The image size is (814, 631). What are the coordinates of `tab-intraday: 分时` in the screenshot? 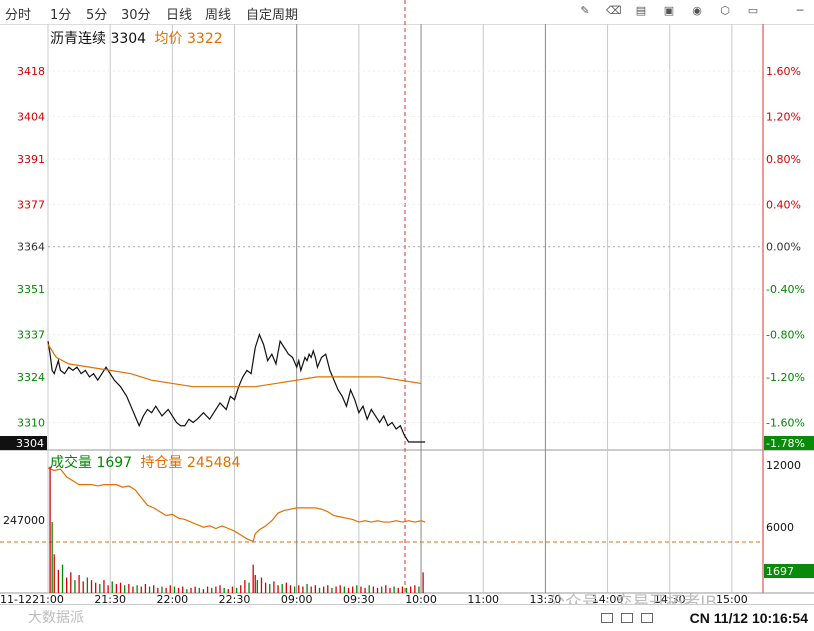 It's located at (18, 15).